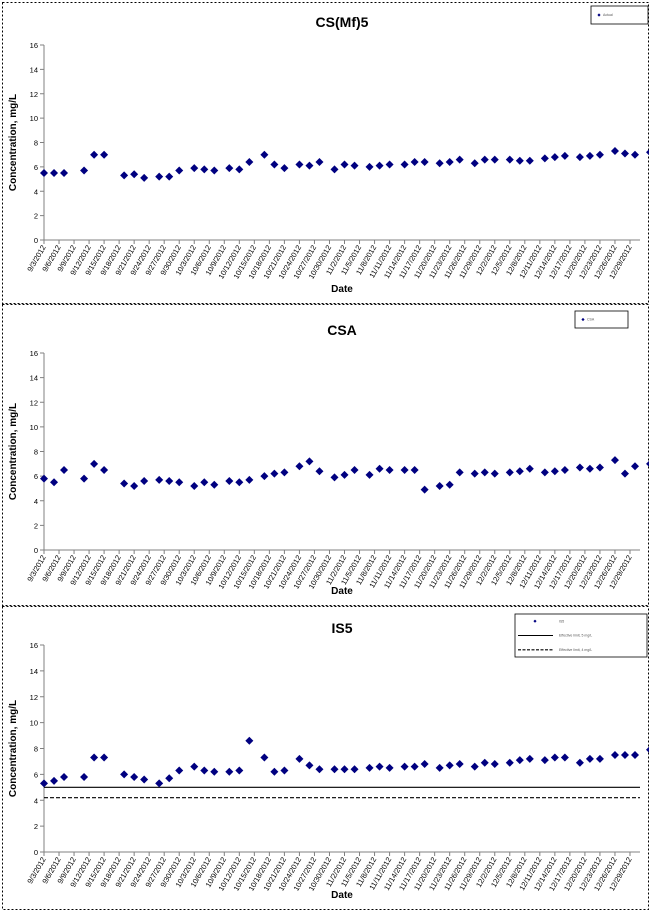 This screenshot has width=652, height=912. Describe the element at coordinates (342, 591) in the screenshot. I see `x-axis-label: Date` at that location.